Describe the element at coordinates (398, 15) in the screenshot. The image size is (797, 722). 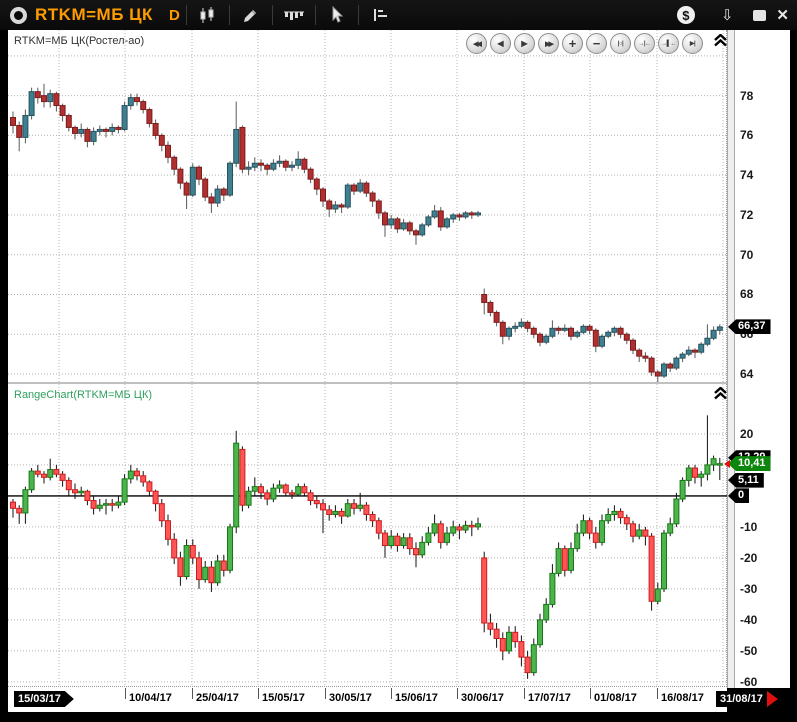
I see `window-titlebar: RTKM=МБ ЦК D` at that location.